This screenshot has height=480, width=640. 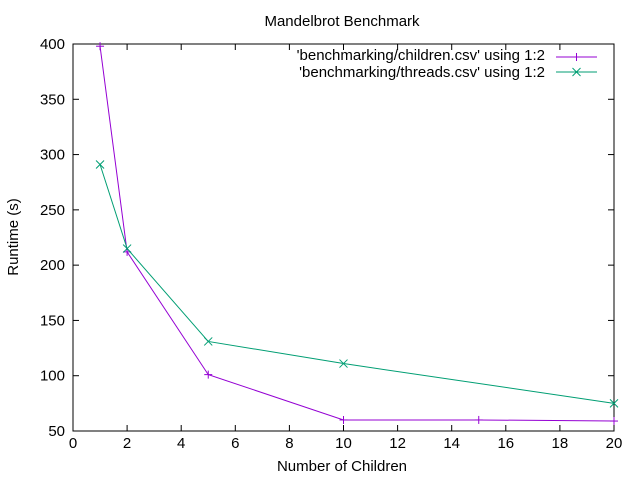 I want to click on x-tick-label: 16, so click(x=505, y=443).